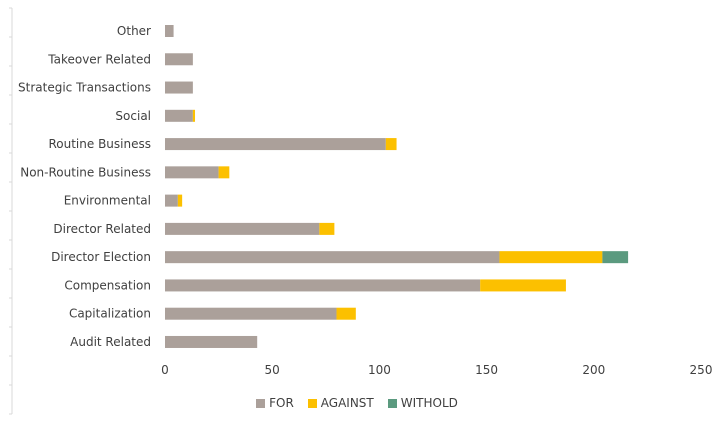 Image resolution: width=714 pixels, height=421 pixels. I want to click on category-label: Takeover Related, so click(99, 59).